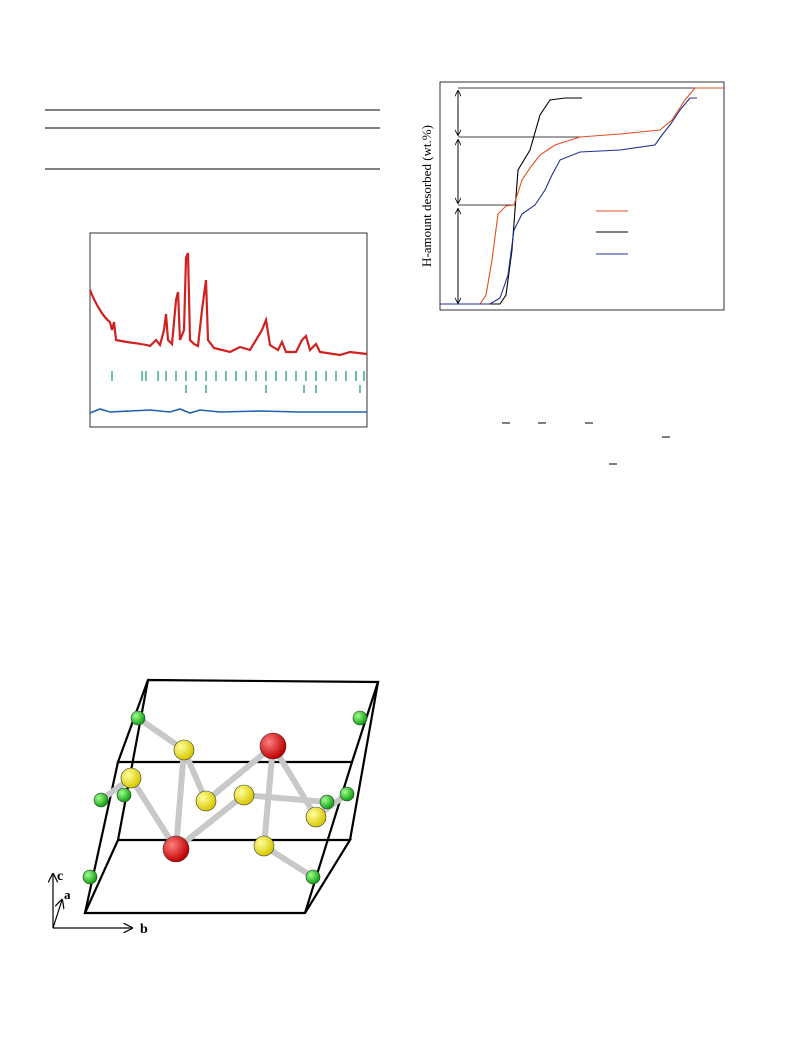 The image size is (793, 1057). What do you see at coordinates (212, 139) in the screenshot?
I see `table-rules` at bounding box center [212, 139].